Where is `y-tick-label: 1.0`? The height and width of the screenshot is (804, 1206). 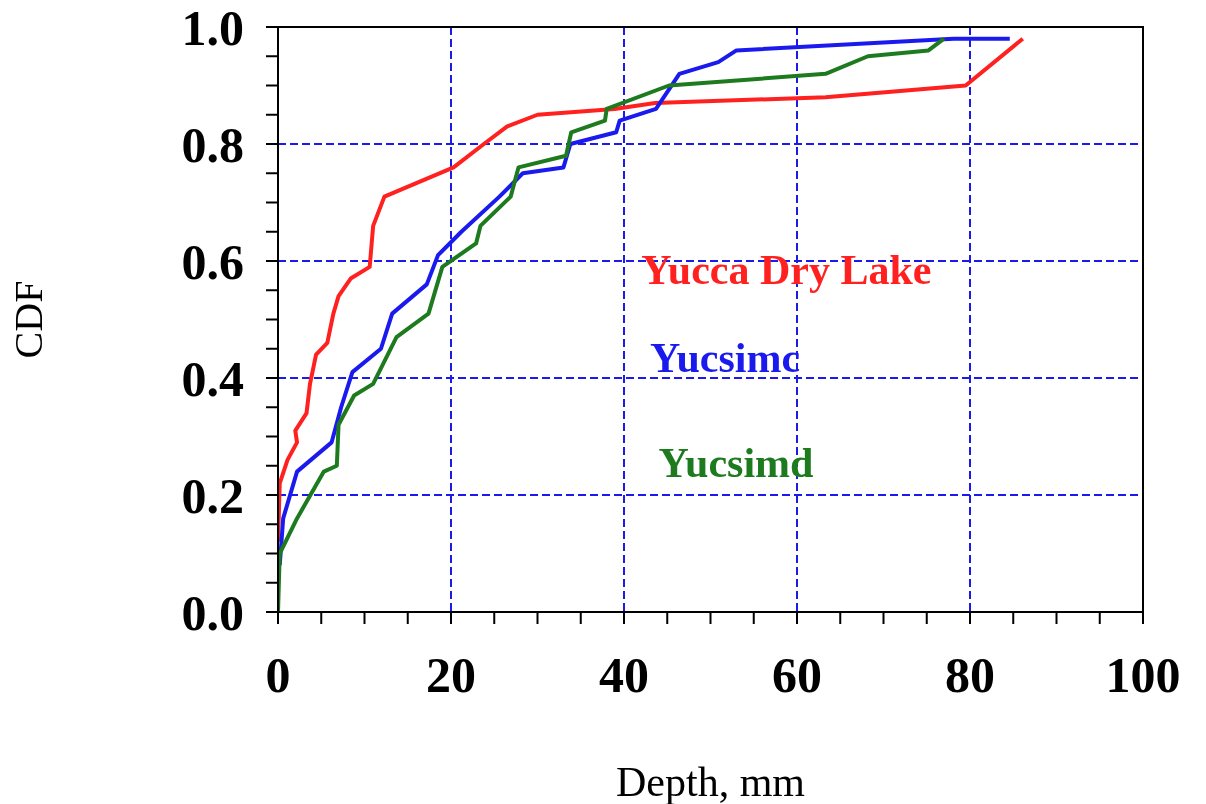
y-tick-label: 1.0 is located at coordinates (212, 28).